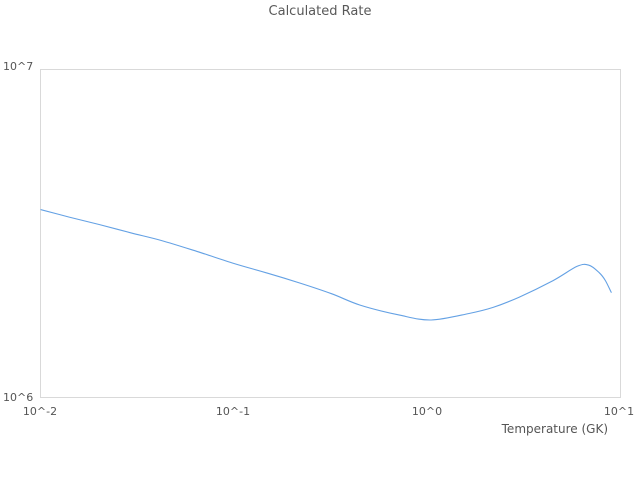 The width and height of the screenshot is (640, 480). Describe the element at coordinates (427, 411) in the screenshot. I see `x-tick-label-1e0: 10^0` at that location.